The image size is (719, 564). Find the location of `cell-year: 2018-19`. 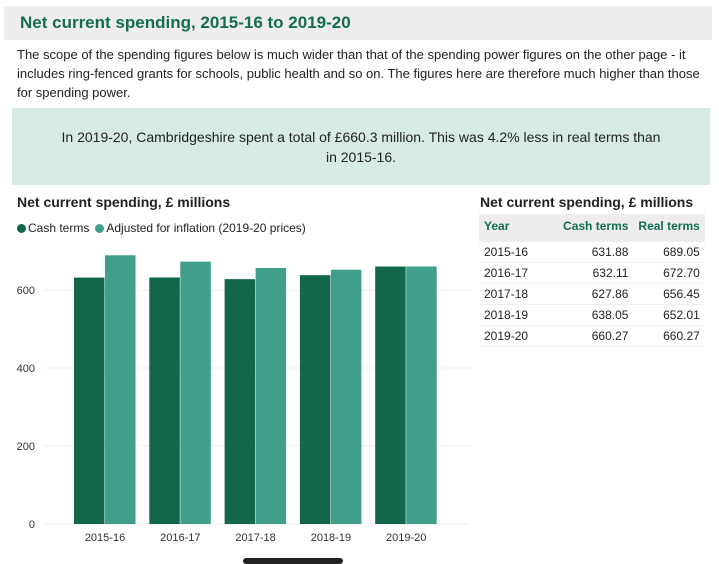

cell-year: 2018-19 is located at coordinates (519, 315).